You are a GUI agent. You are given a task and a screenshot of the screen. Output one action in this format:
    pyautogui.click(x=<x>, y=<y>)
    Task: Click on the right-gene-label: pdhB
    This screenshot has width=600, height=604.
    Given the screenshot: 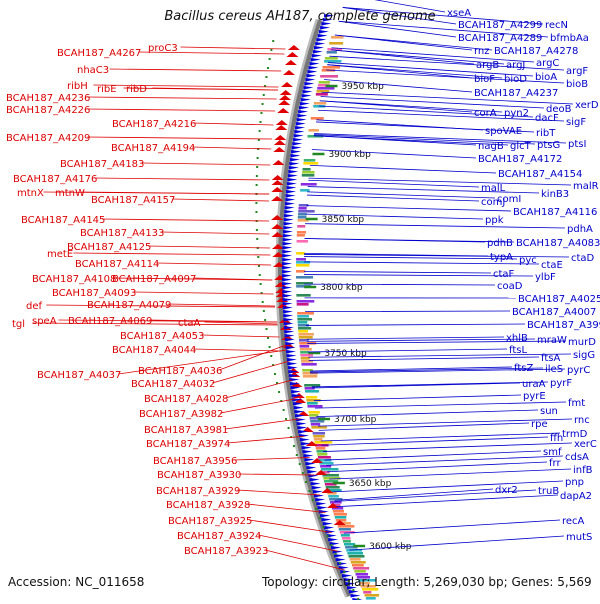 What is the action you would take?
    pyautogui.click(x=500, y=243)
    